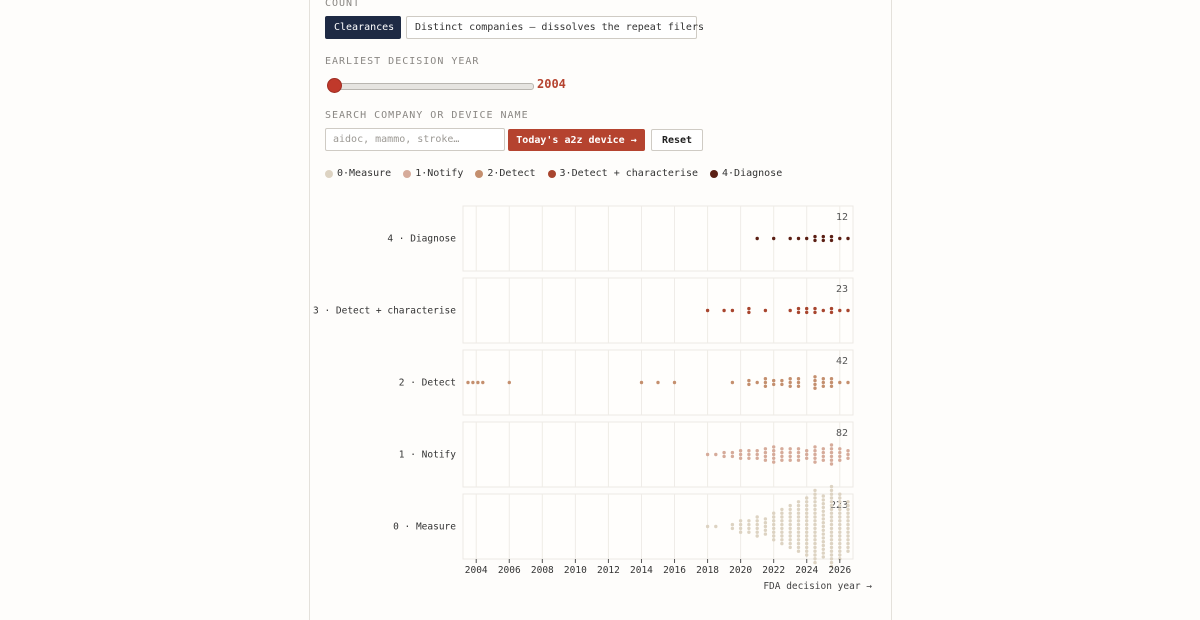  Describe the element at coordinates (677, 140) in the screenshot. I see `reset-button: Reset` at that location.